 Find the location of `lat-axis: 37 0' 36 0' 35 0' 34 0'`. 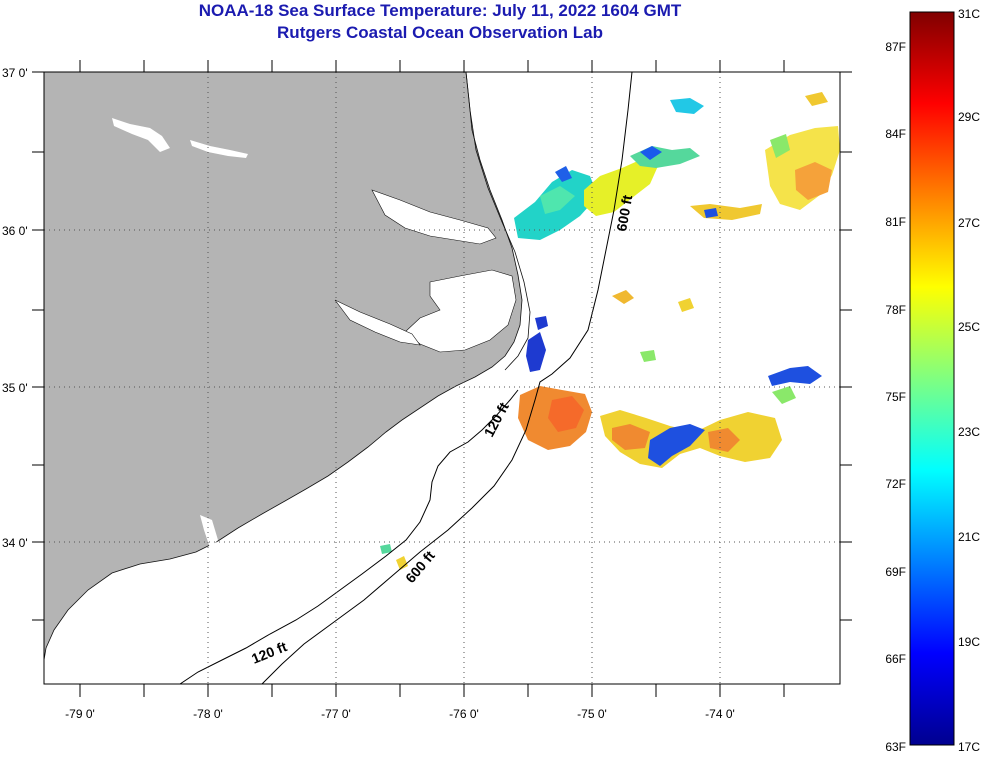

lat-axis: 37 0' 36 0' 35 0' 34 0' is located at coordinates (15, 308).